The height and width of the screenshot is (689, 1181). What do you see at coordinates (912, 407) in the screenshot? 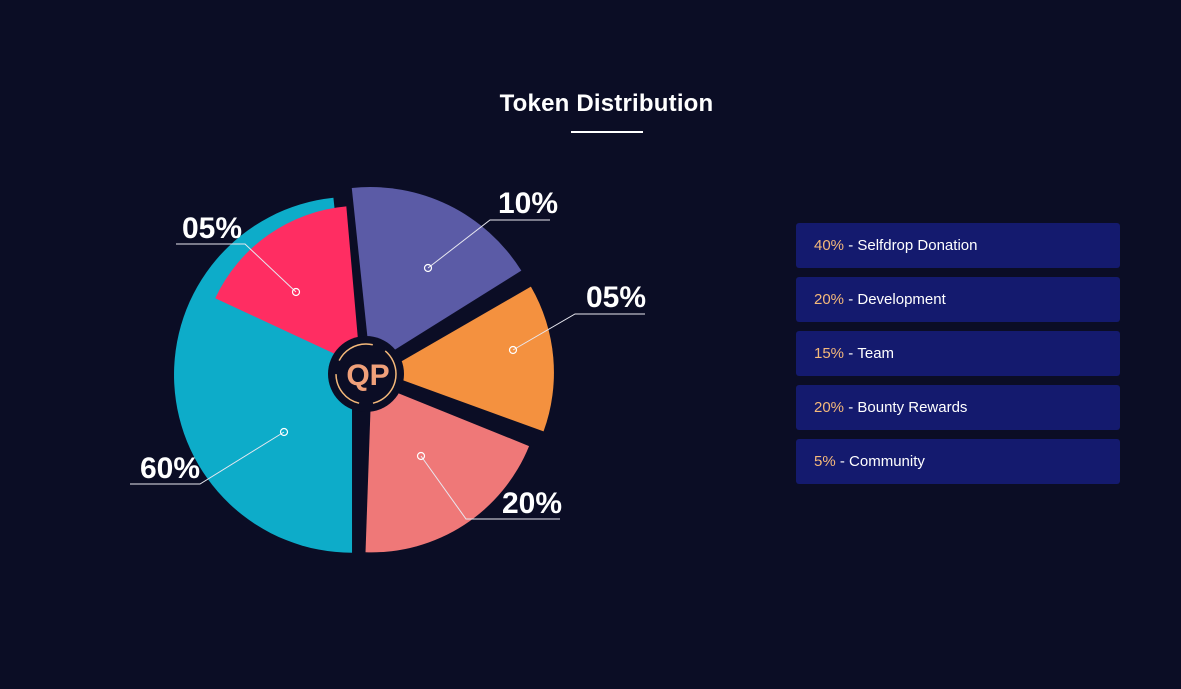
I see `legend-item-label: Bounty Rewards` at bounding box center [912, 407].